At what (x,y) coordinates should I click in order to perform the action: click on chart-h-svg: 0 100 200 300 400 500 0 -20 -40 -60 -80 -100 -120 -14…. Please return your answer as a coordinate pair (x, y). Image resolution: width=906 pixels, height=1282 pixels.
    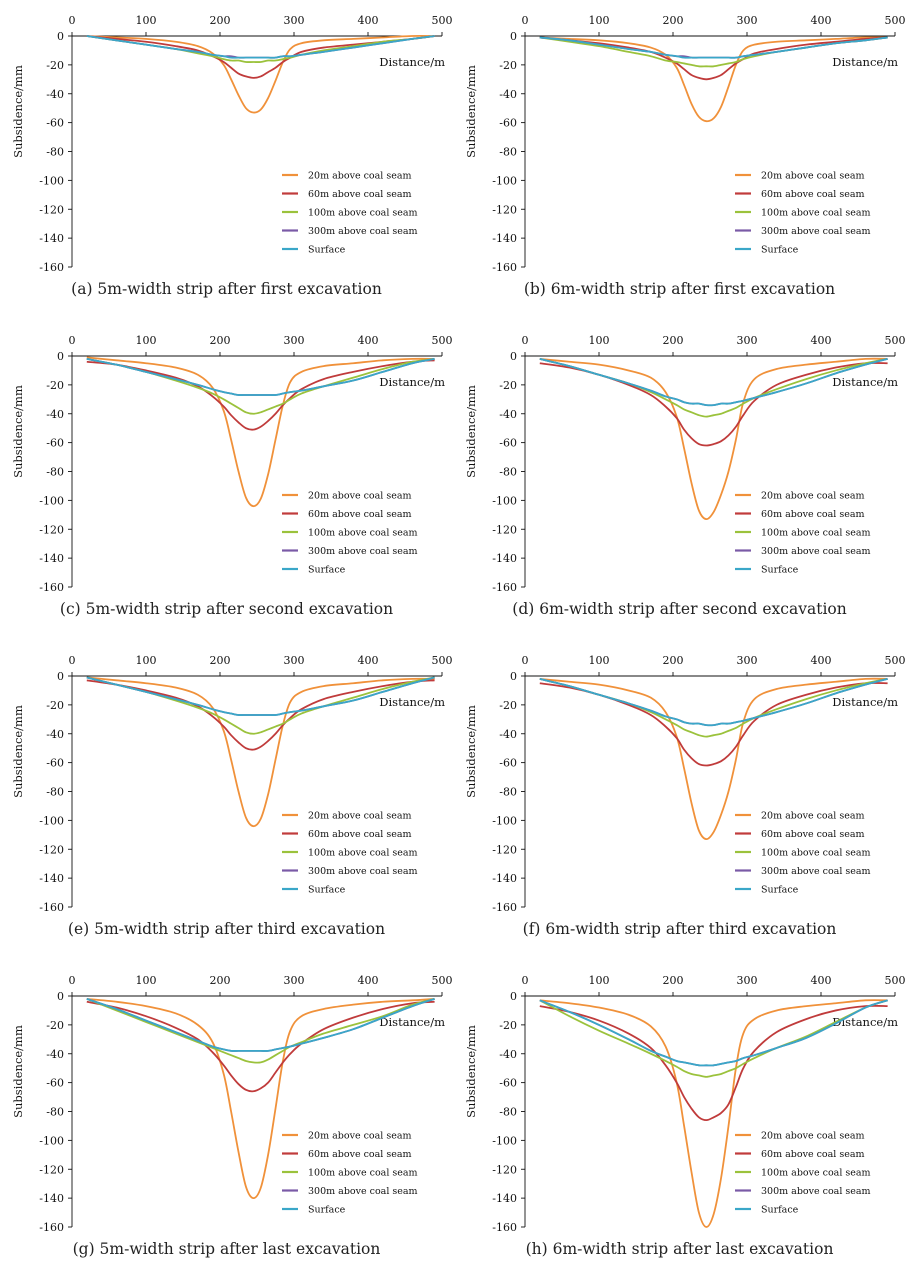
    Looking at the image, I should click on (685, 1104).